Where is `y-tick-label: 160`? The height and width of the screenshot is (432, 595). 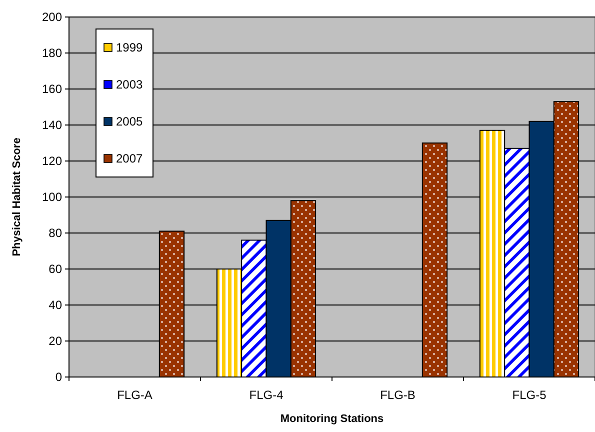
y-tick-label: 160 is located at coordinates (52, 89).